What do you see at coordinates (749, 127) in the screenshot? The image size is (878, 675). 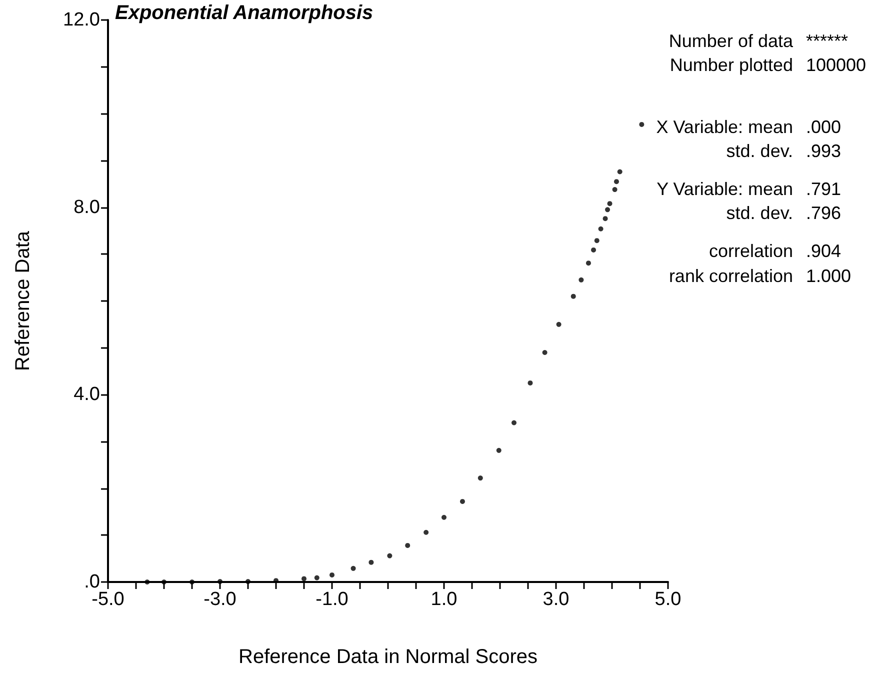 I see `annotation: X Variable: mean .000` at bounding box center [749, 127].